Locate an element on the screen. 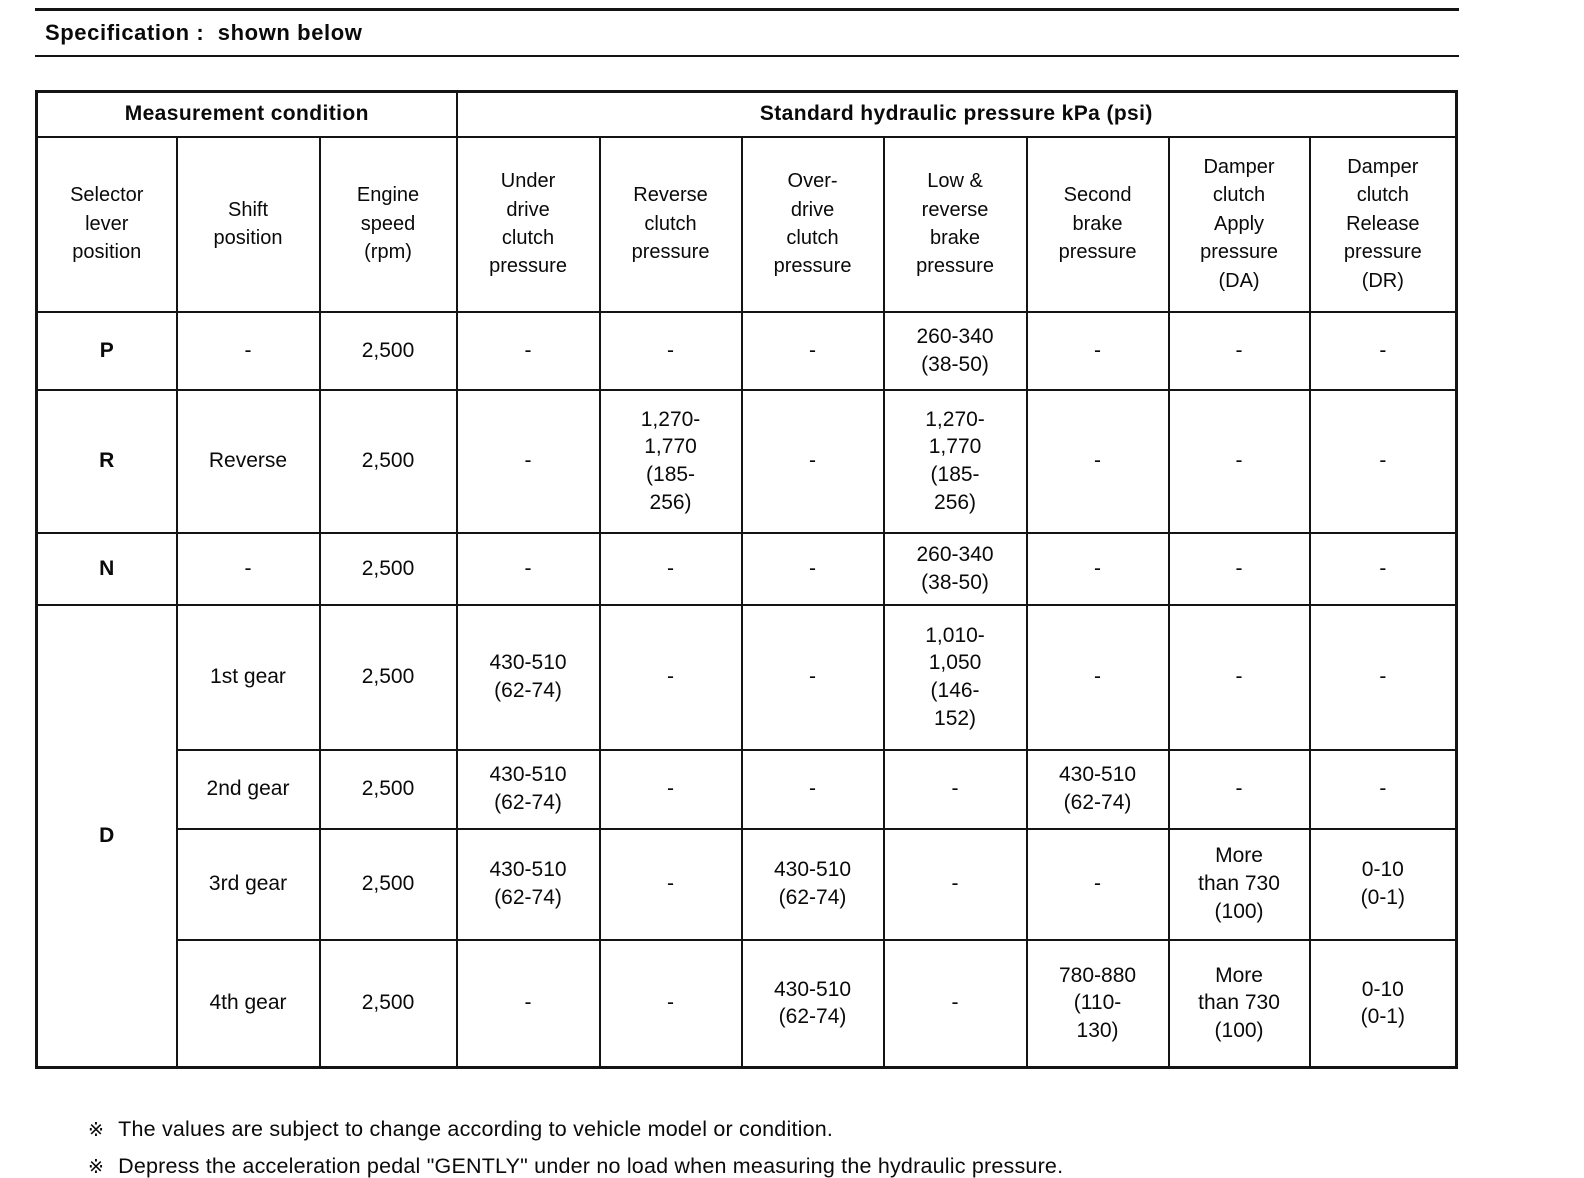  cell-selector-d: D is located at coordinates (106, 836).